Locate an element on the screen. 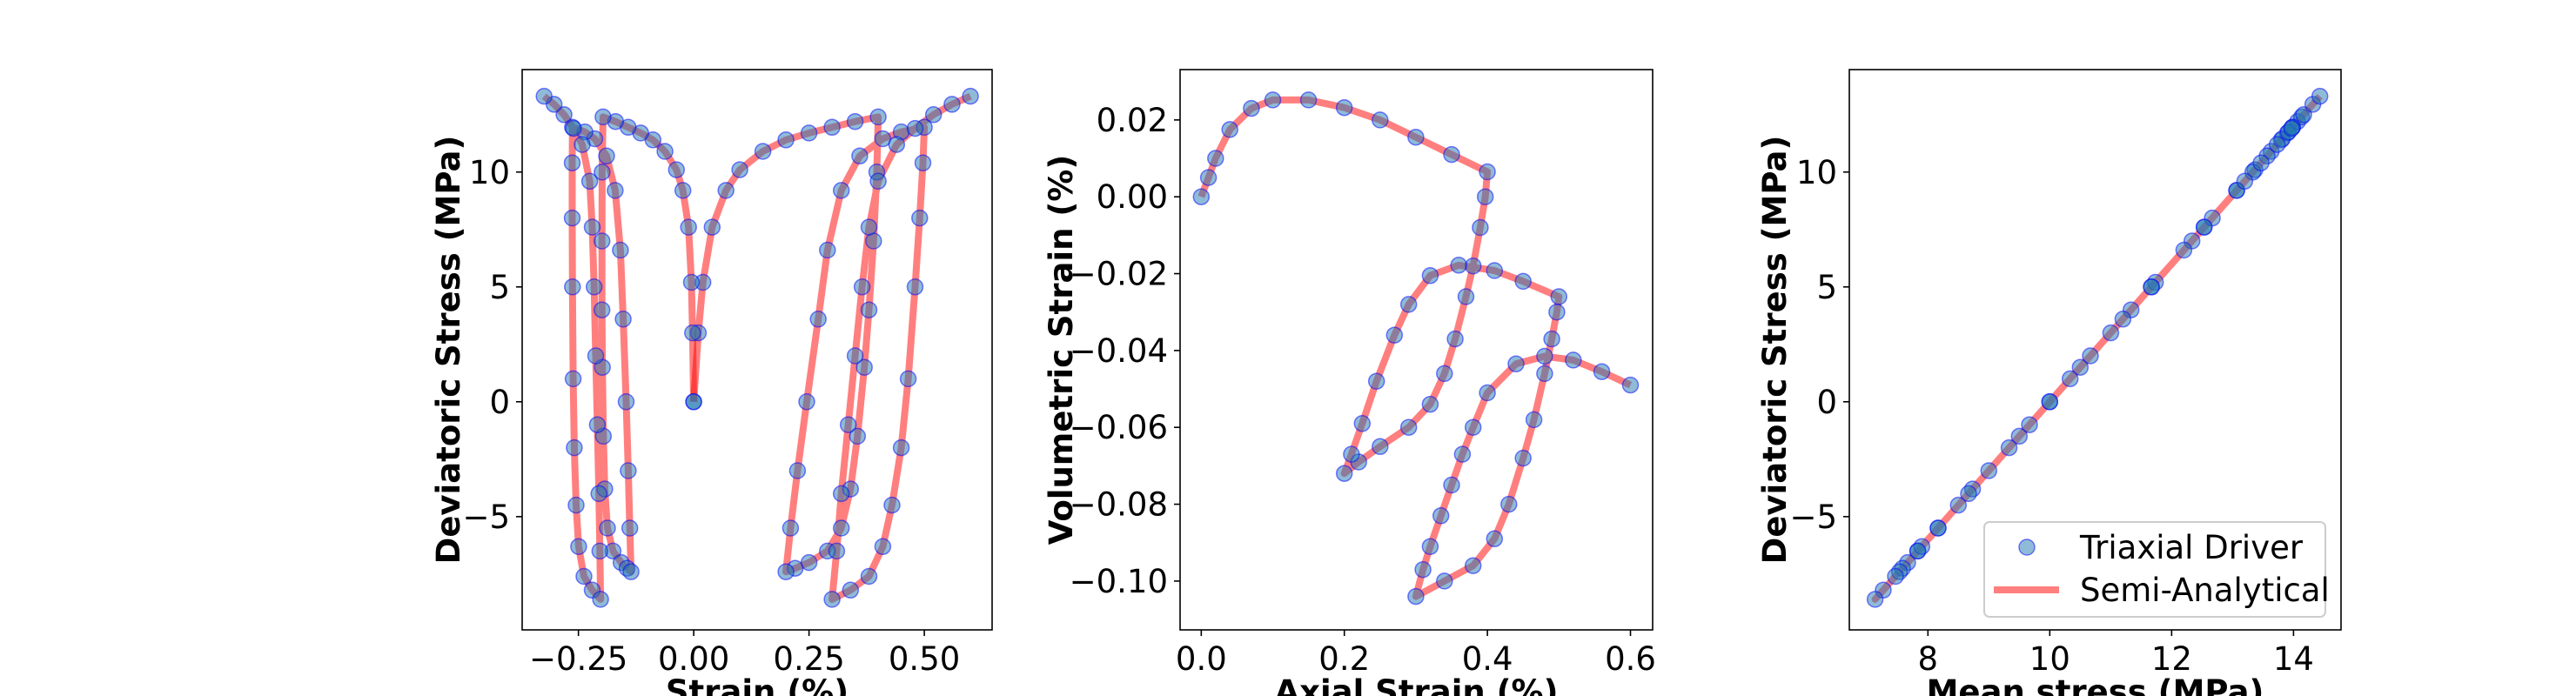  x-tick-label: 0.0 is located at coordinates (1201, 659).